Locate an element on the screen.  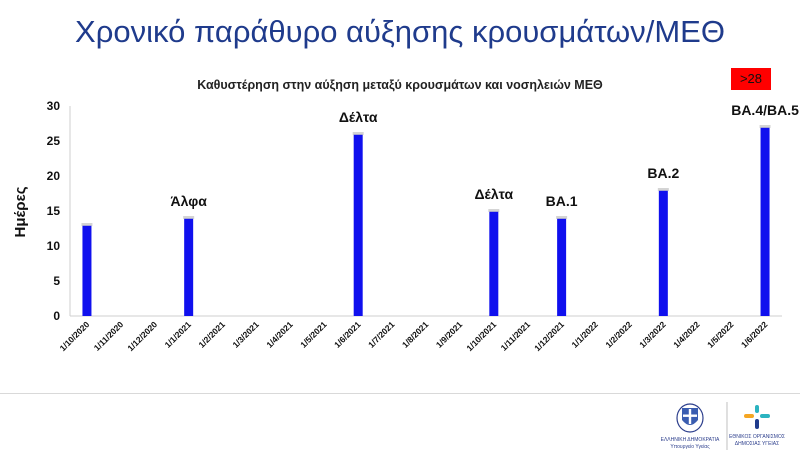
logo-right-line2: ΔΗΜΟΣΙΑΣ ΥΓΕΙΑΣ is located at coordinates (757, 444).